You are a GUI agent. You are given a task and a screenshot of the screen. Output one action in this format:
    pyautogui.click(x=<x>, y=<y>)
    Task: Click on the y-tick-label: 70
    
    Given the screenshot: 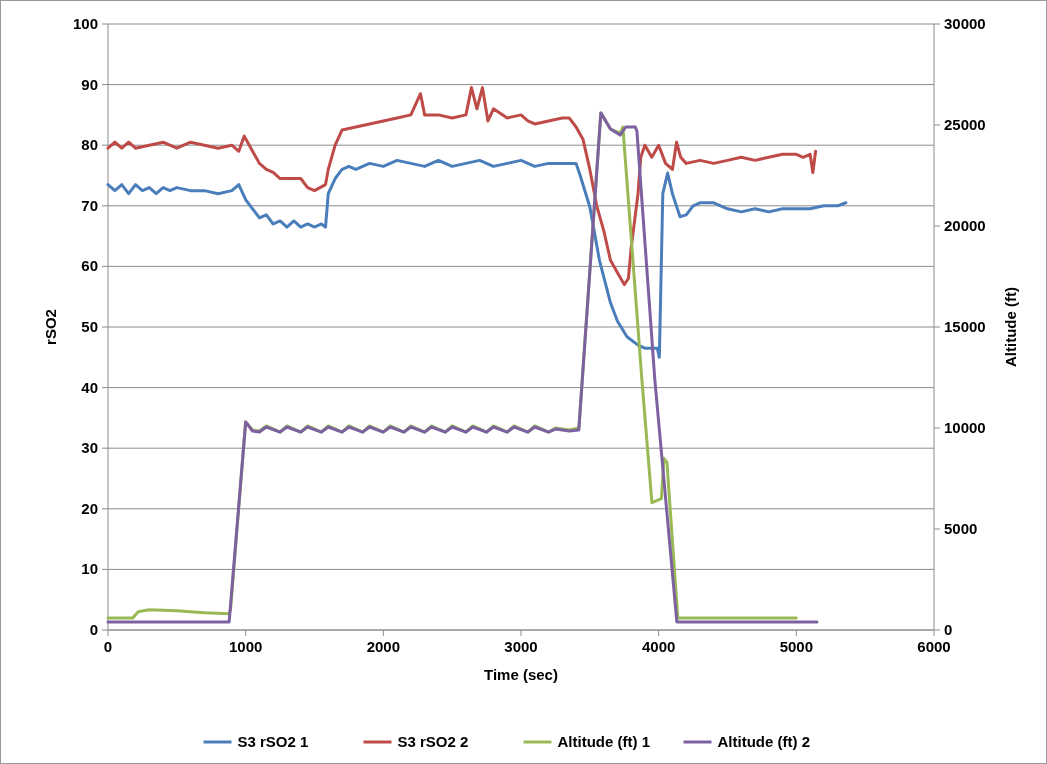 What is the action you would take?
    pyautogui.click(x=89, y=205)
    